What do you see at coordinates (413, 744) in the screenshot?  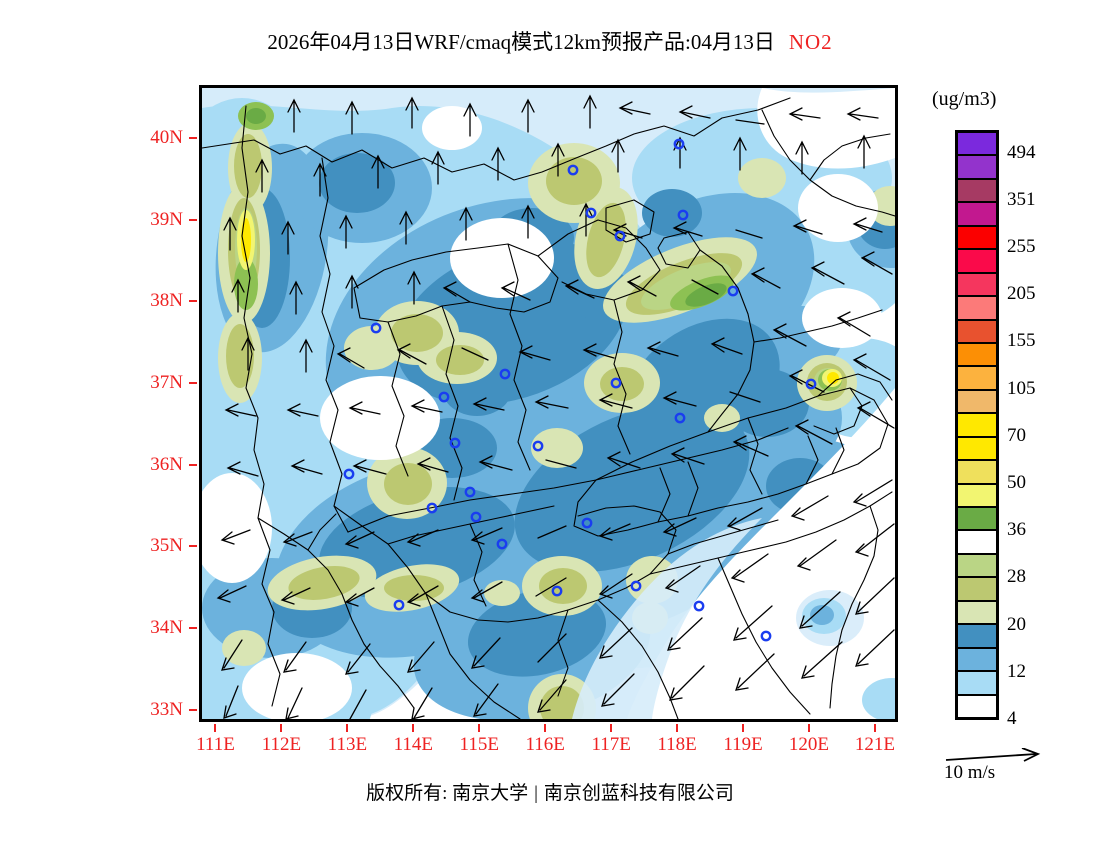 I see `lon-tick-label: 114E` at bounding box center [413, 744].